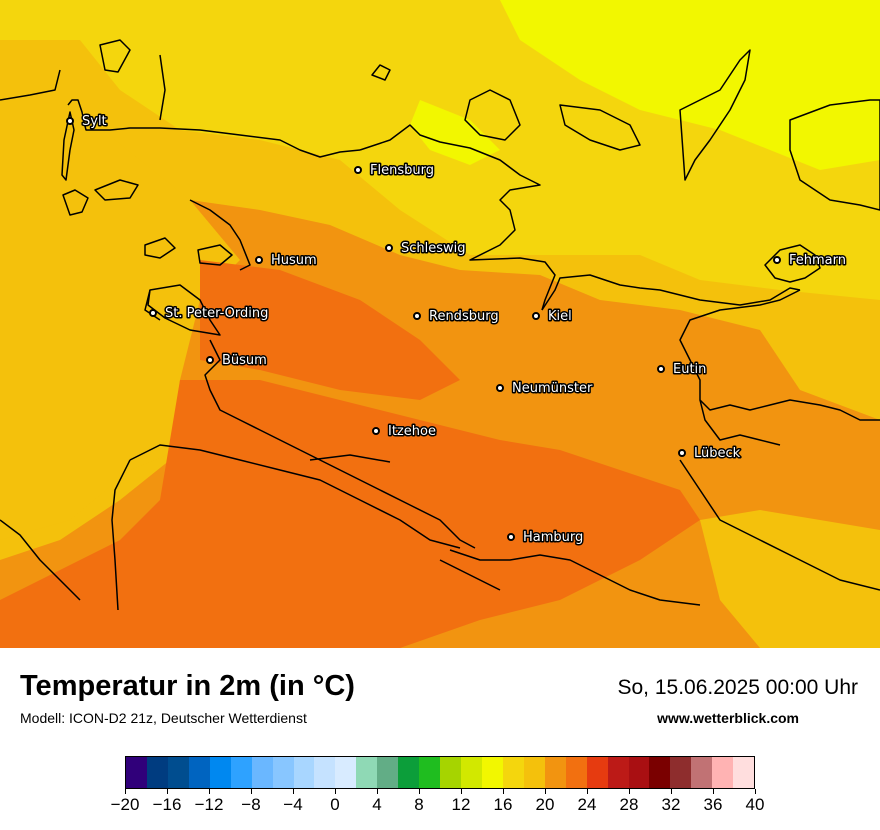 Image resolution: width=880 pixels, height=830 pixels. I want to click on coastline-sylt-south, so click(152, 305).